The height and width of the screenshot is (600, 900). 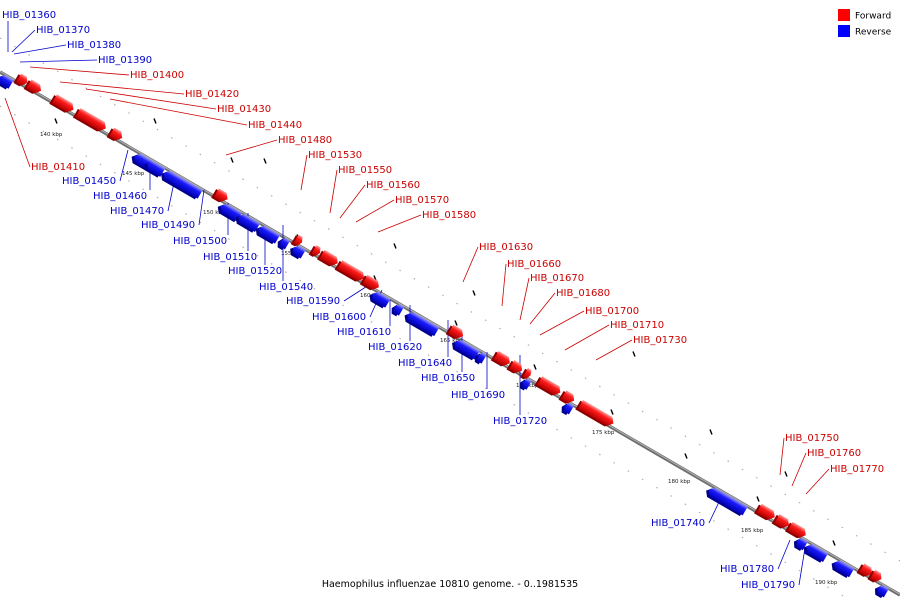 I want to click on gene-label: HIB_01440, so click(x=275, y=125).